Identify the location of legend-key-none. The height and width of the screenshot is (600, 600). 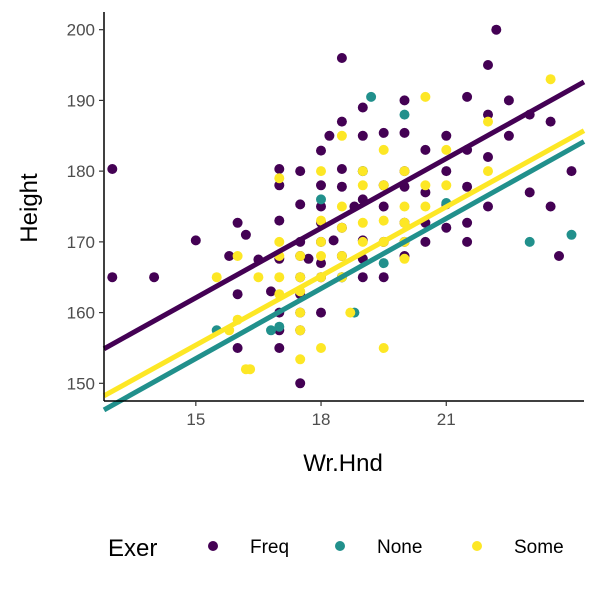
(340, 546).